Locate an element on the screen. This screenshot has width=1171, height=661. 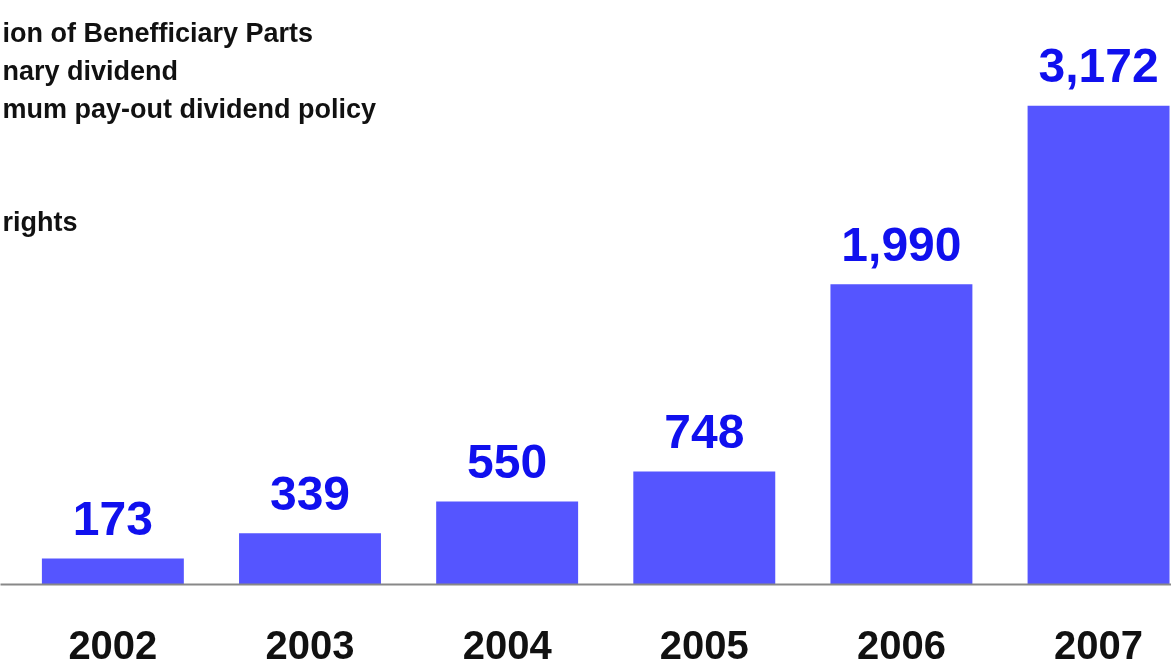
data-label: 550 is located at coordinates (507, 462).